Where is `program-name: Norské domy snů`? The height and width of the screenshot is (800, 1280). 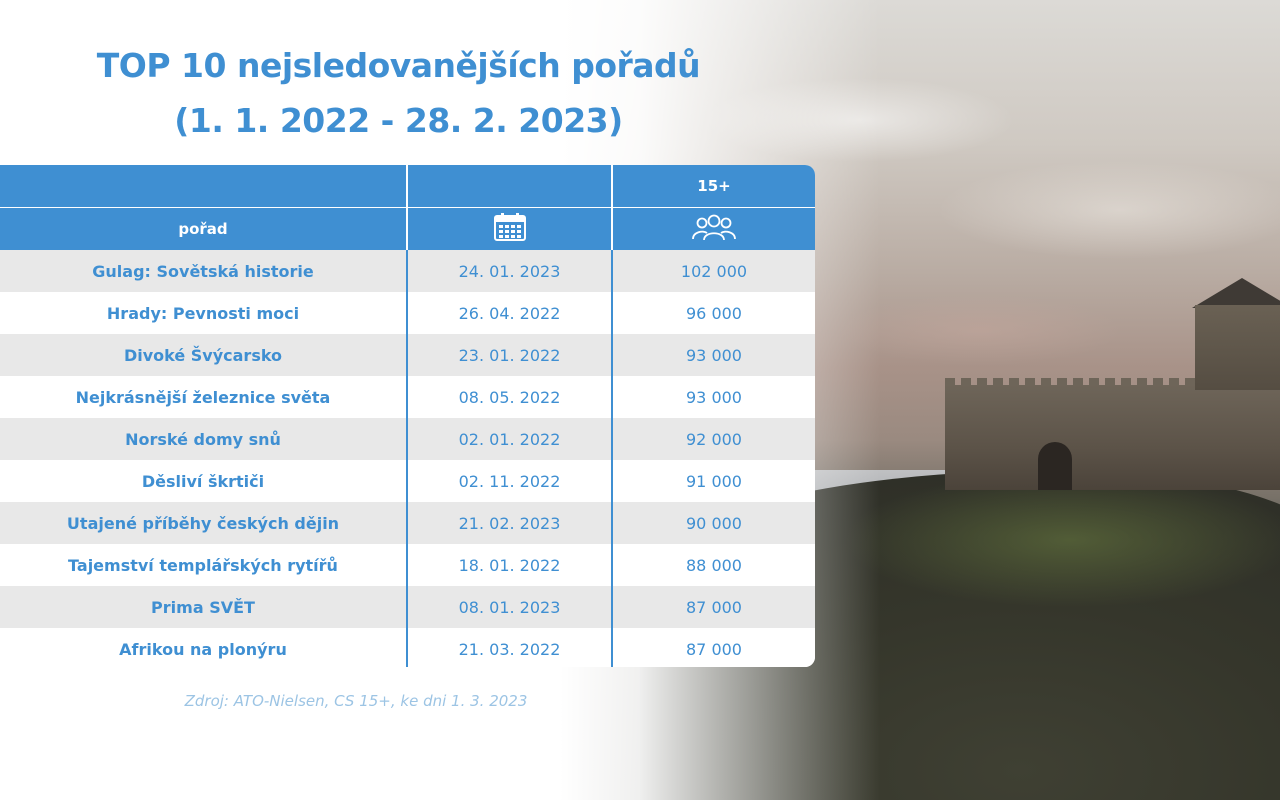 program-name: Norské domy snů is located at coordinates (204, 439).